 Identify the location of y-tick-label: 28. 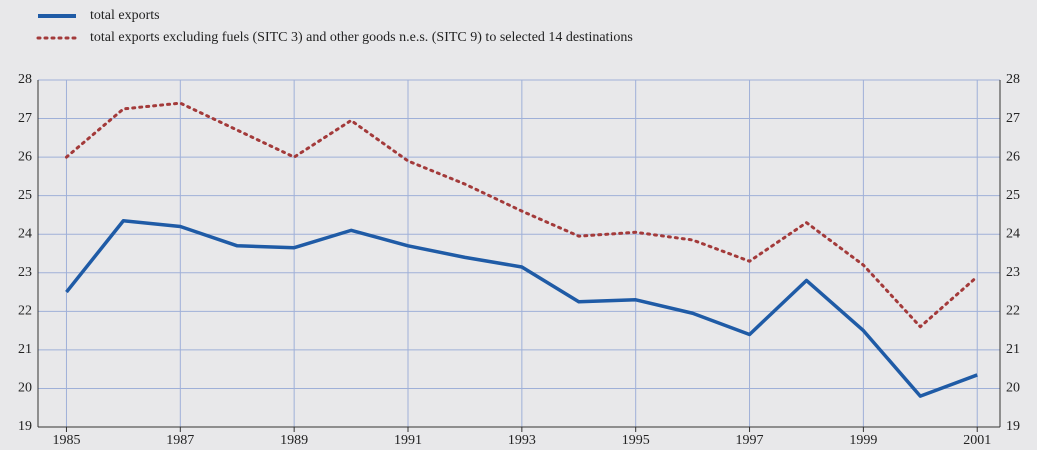
(25, 79).